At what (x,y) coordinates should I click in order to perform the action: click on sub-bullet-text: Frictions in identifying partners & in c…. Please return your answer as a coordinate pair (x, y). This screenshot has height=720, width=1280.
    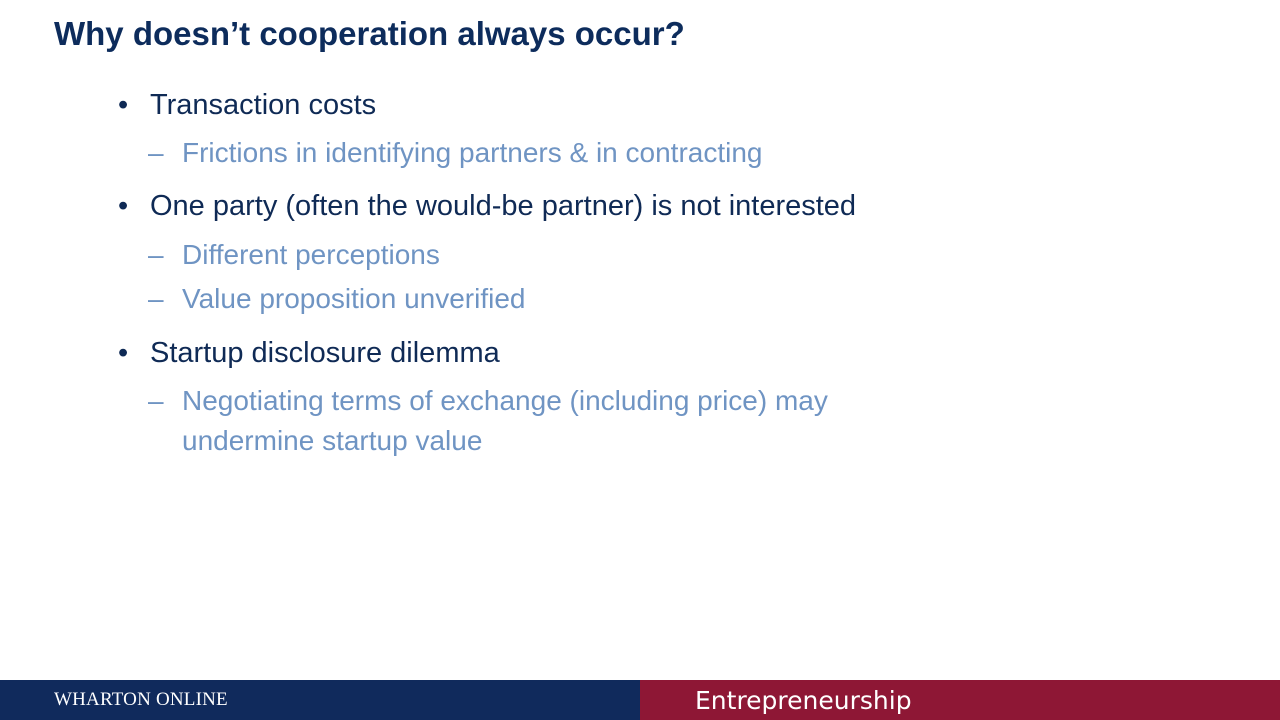
    Looking at the image, I should click on (472, 152).